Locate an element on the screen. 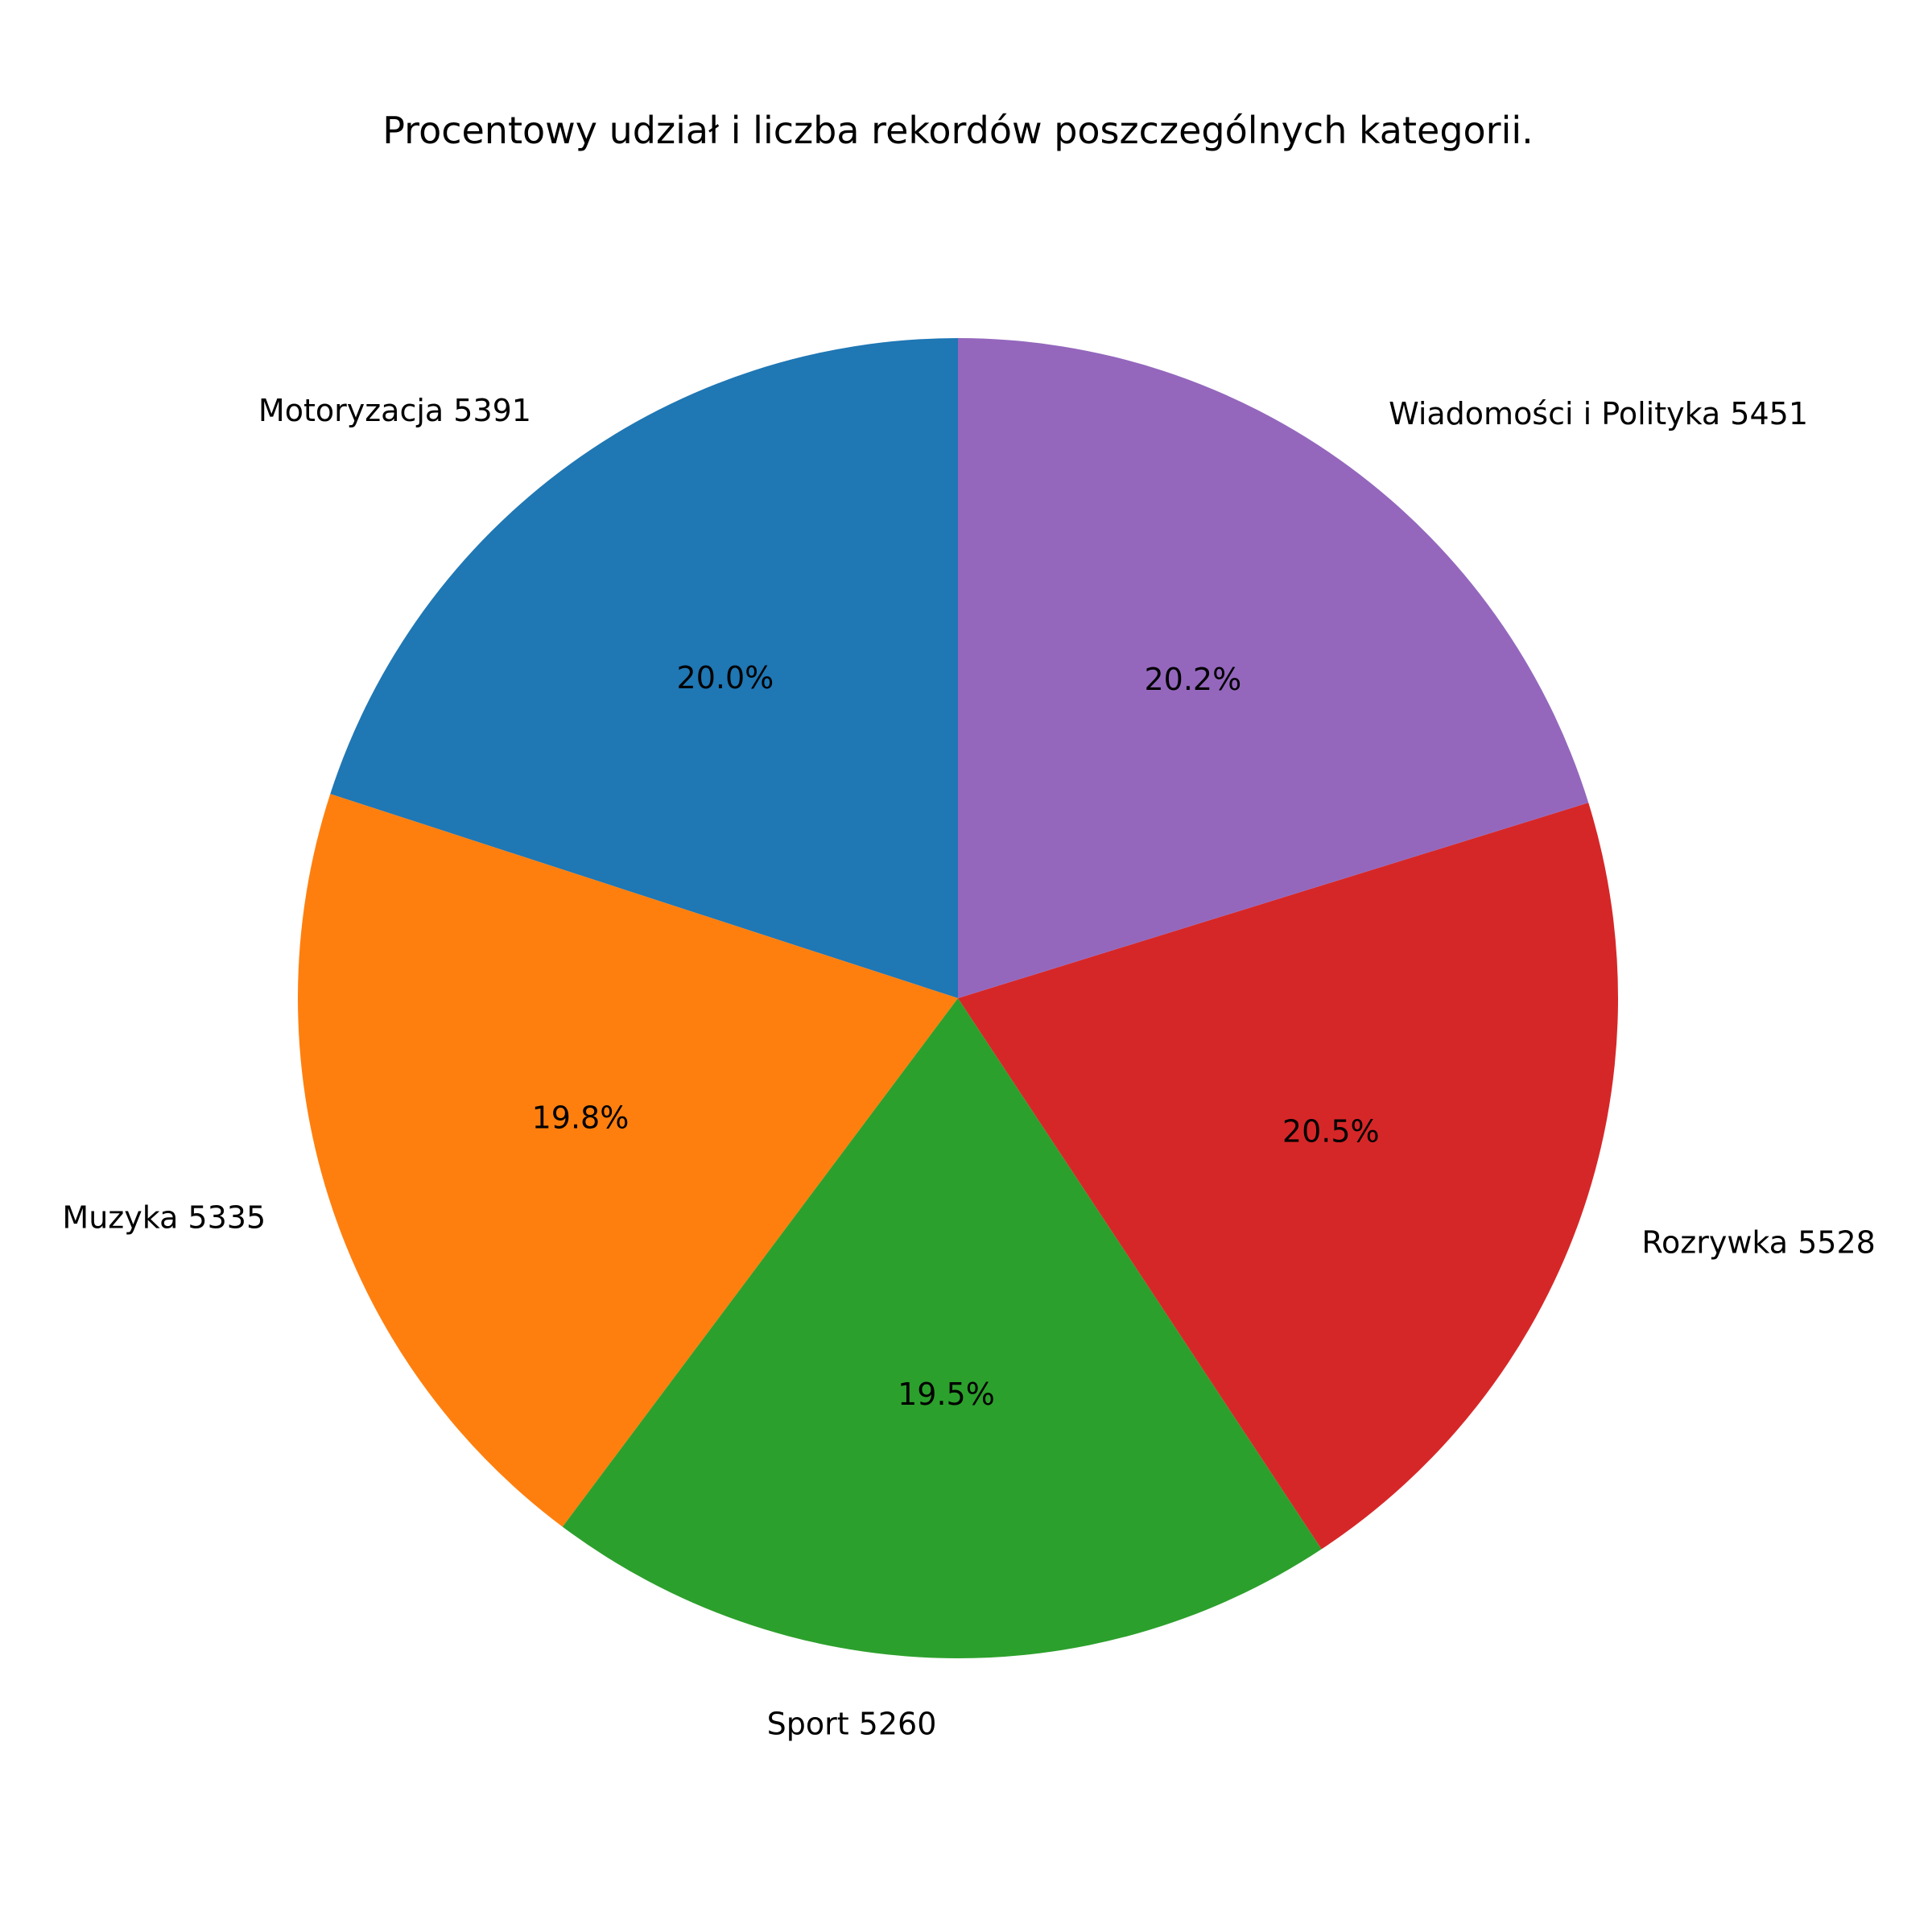 The image size is (1932, 1932). pct-label-motoryzacja: 20.0% is located at coordinates (725, 678).